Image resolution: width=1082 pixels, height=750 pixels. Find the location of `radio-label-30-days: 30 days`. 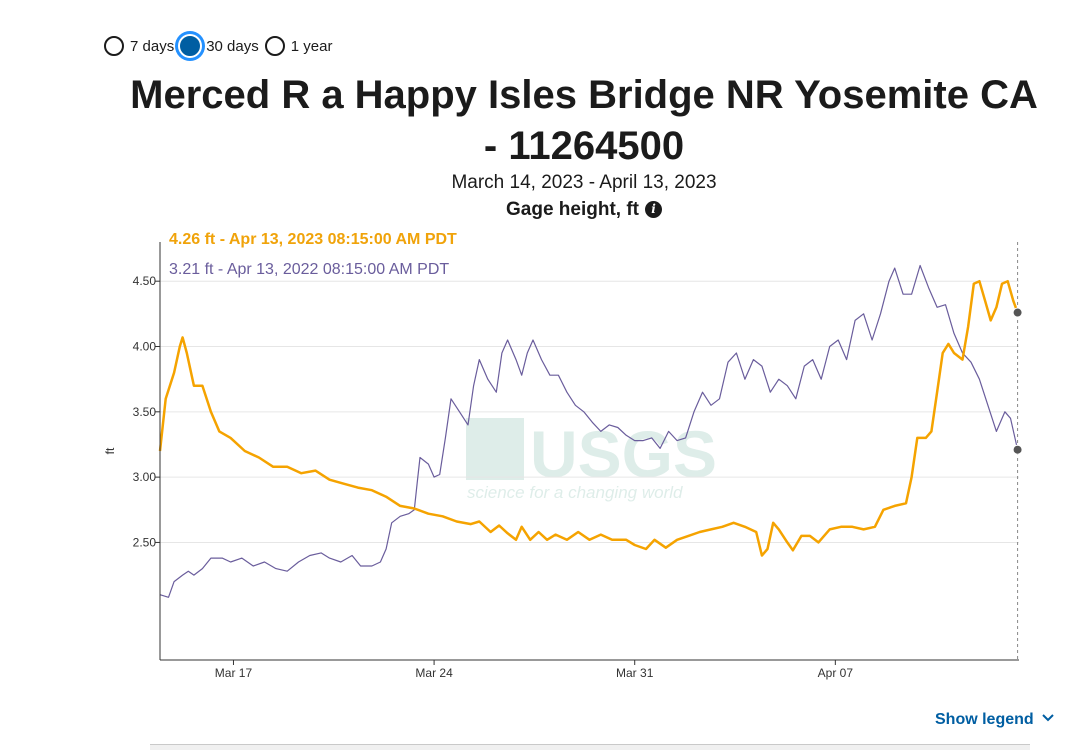

radio-label-30-days: 30 days is located at coordinates (232, 46).